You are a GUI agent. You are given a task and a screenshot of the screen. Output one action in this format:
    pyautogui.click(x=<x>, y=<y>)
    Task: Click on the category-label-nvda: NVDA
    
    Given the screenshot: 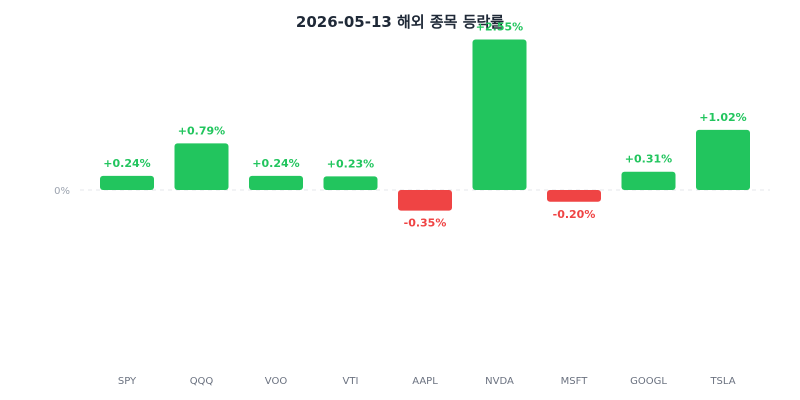 What is the action you would take?
    pyautogui.click(x=499, y=381)
    